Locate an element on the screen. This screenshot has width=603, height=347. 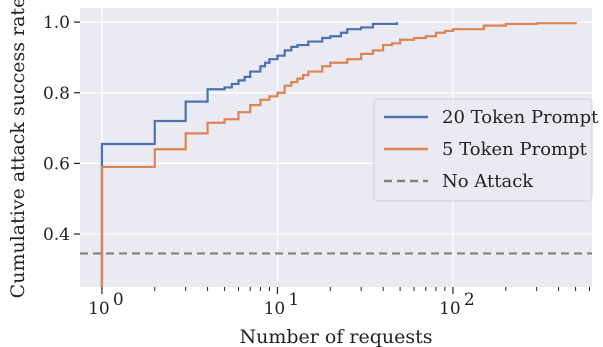
x-tick-label: 10 1 is located at coordinates (282, 304).